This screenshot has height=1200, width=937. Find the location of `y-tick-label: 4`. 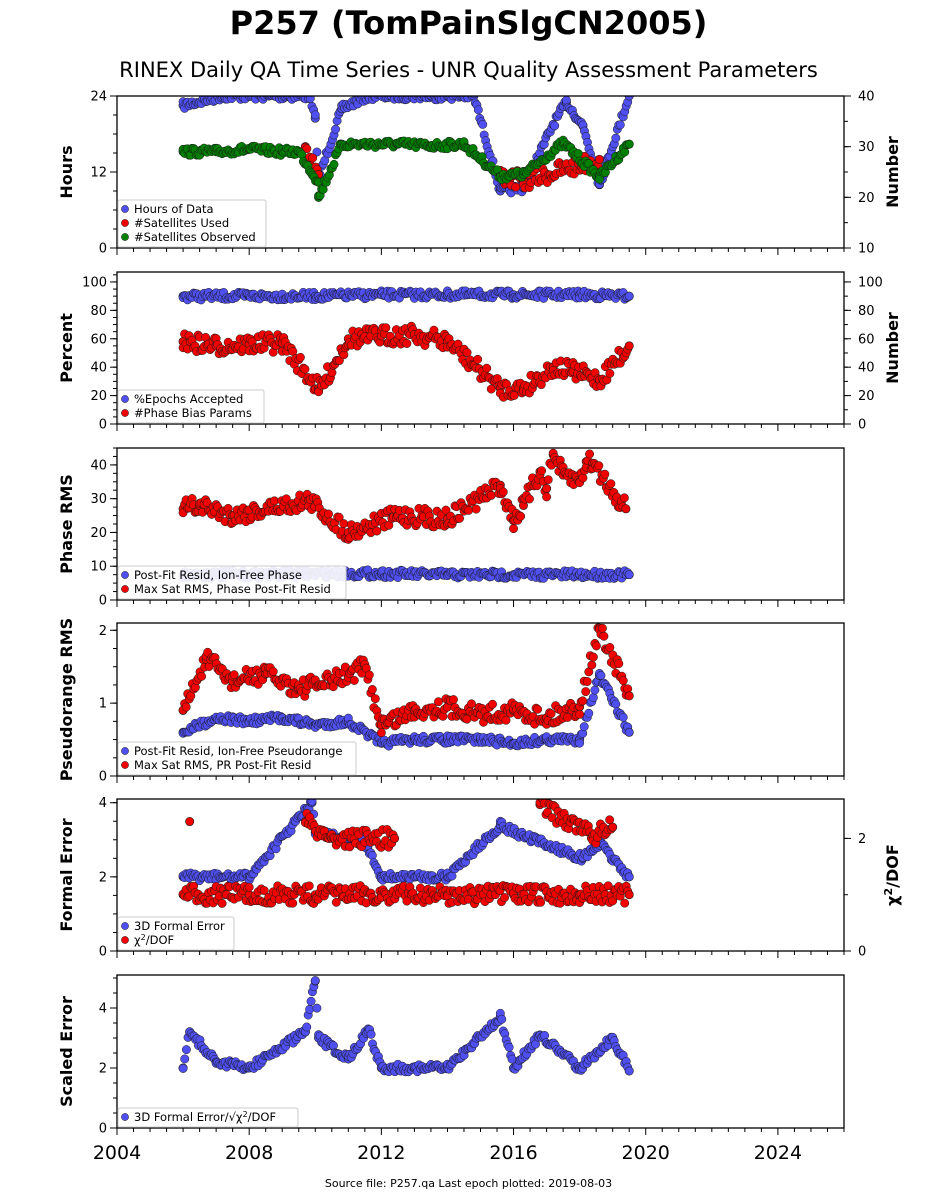

y-tick-label: 4 is located at coordinates (103, 1009).